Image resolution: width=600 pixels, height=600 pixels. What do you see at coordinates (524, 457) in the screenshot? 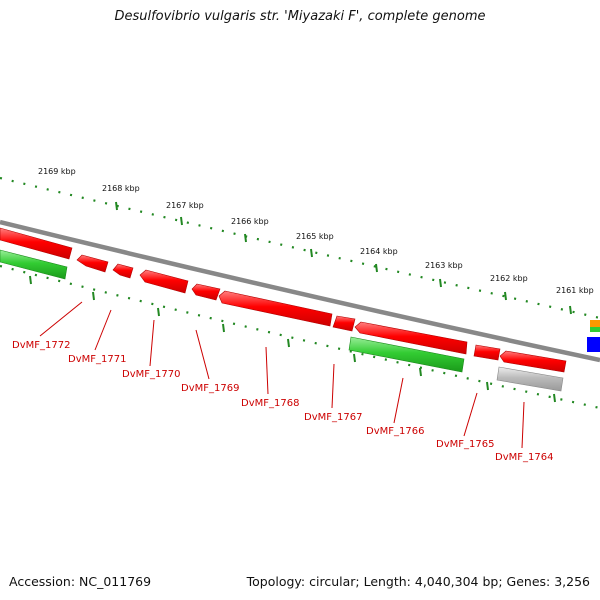
I see `gene-label: DvMF_1764` at bounding box center [524, 457].